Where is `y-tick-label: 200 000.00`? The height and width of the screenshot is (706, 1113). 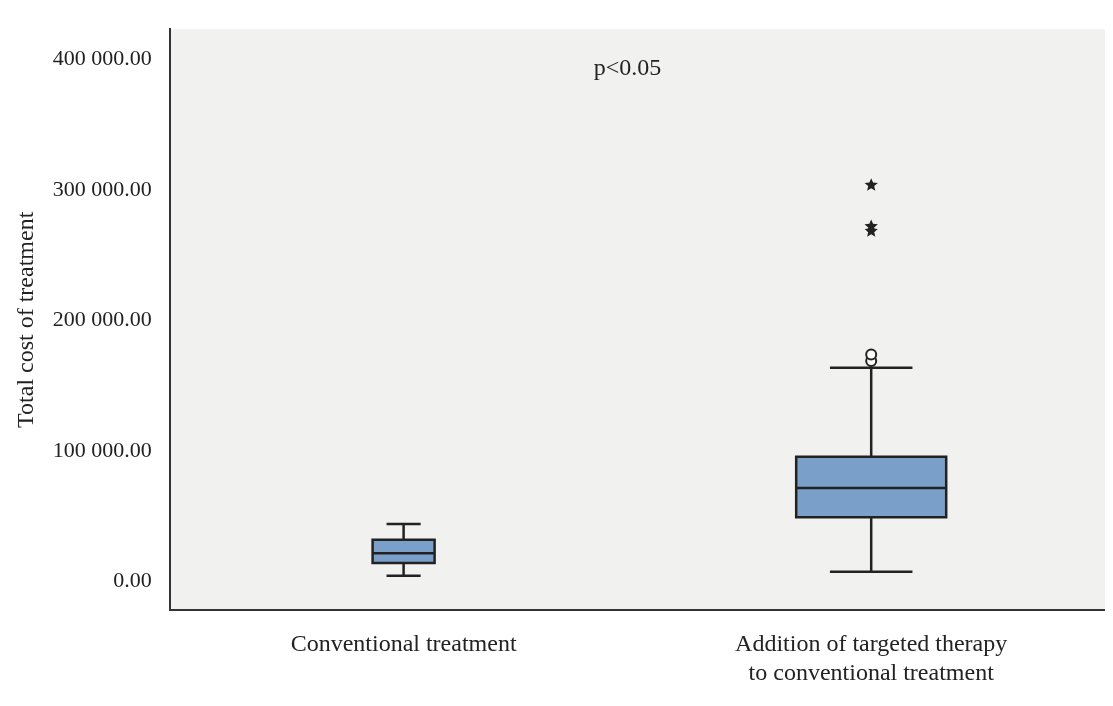 y-tick-label: 200 000.00 is located at coordinates (102, 319).